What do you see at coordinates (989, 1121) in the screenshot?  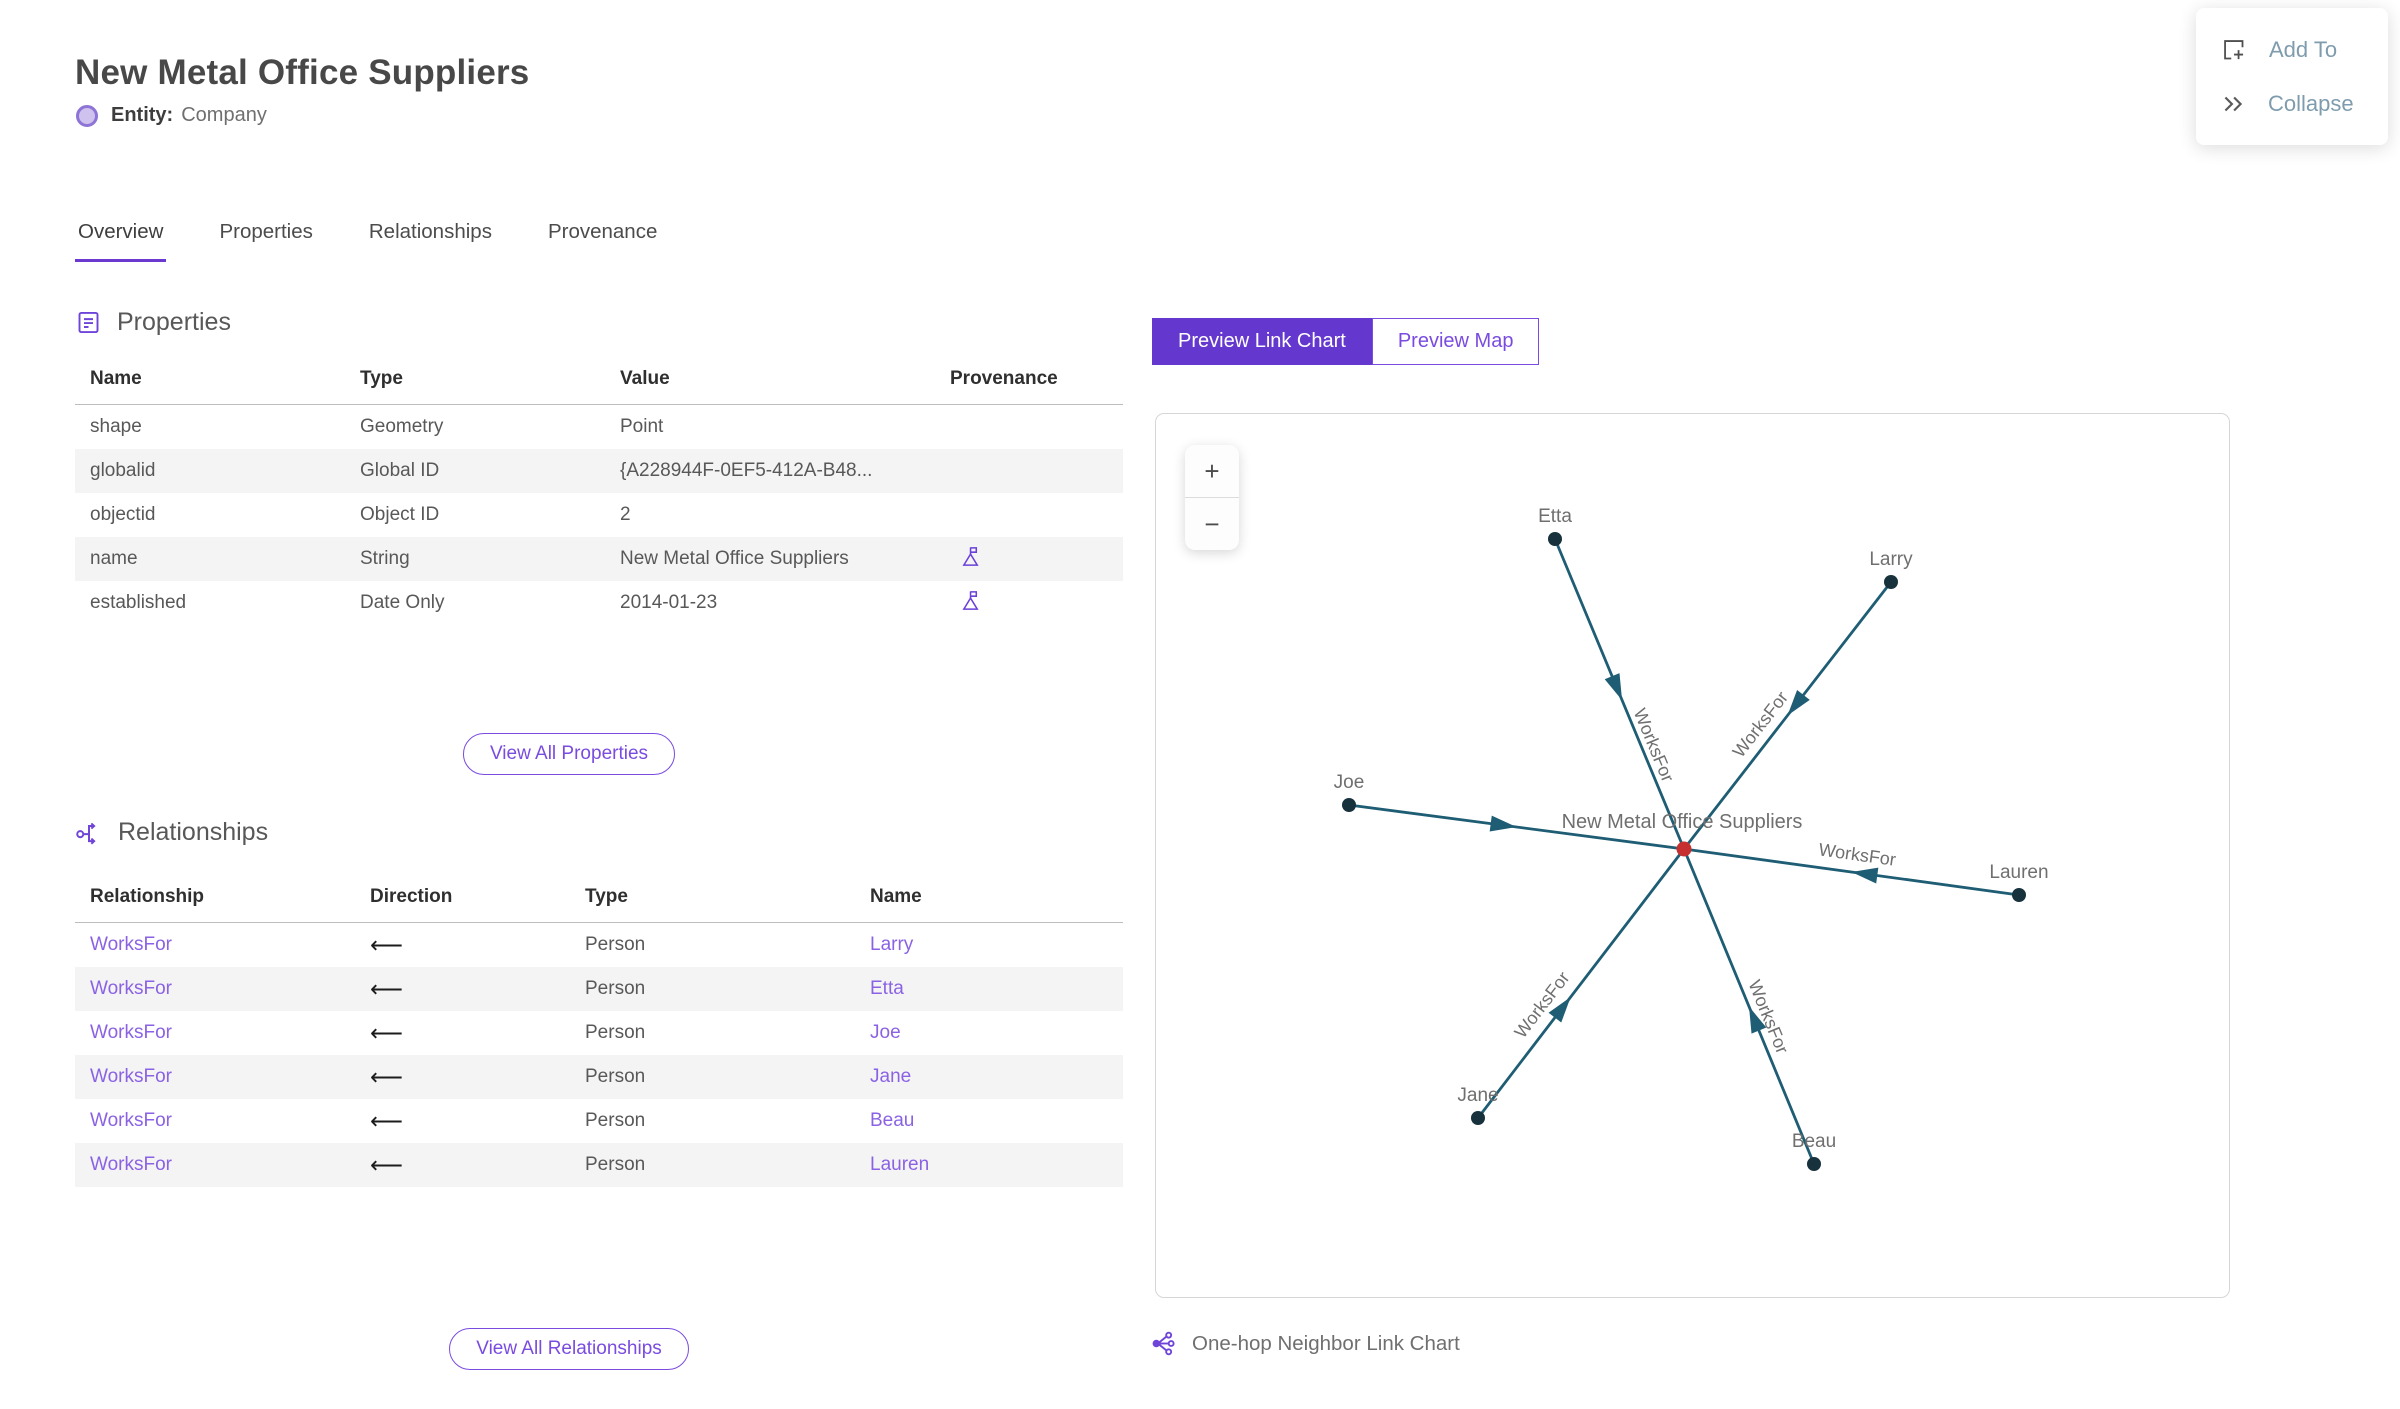 I see `name-cell: Beau` at bounding box center [989, 1121].